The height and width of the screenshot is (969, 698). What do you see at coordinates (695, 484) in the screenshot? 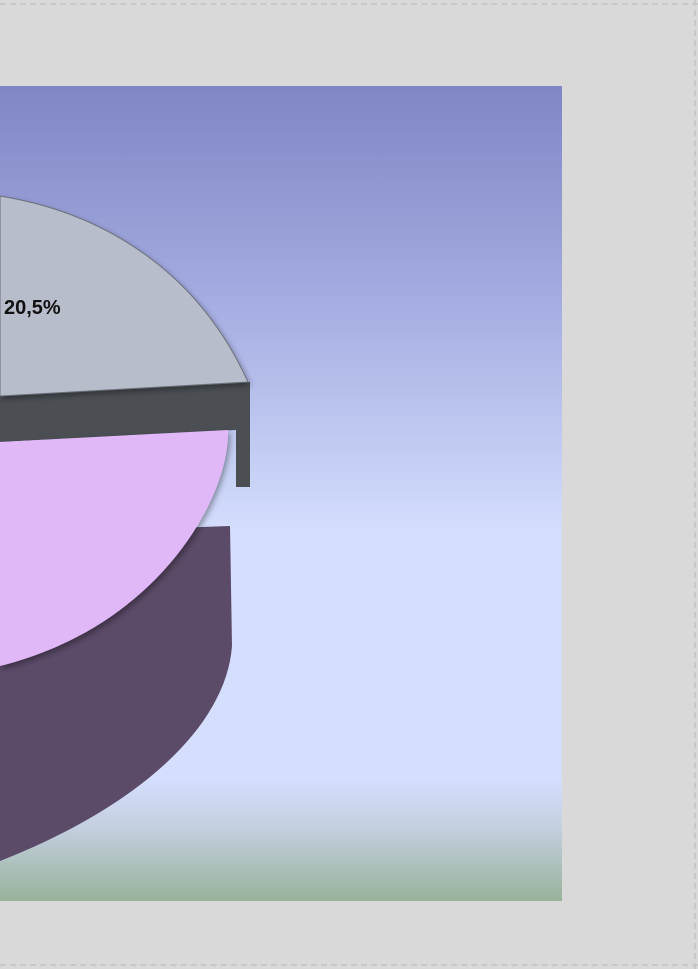
I see `right-dashed-border` at bounding box center [695, 484].